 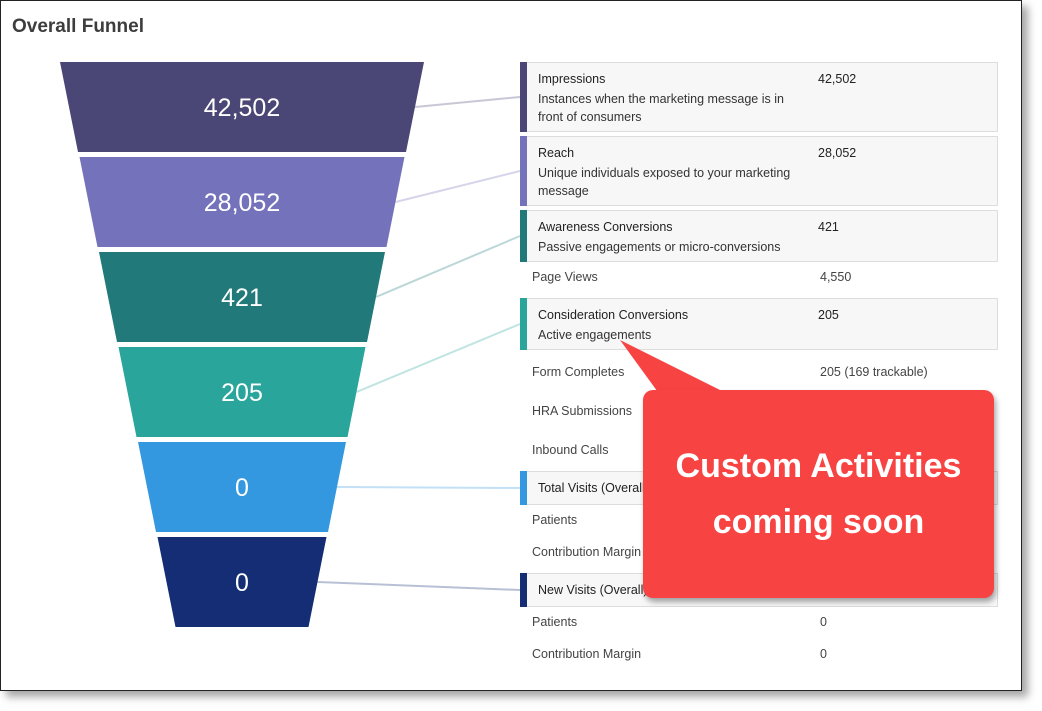 What do you see at coordinates (659, 247) in the screenshot?
I see `card-desc: Passive engagements or micro-conversions` at bounding box center [659, 247].